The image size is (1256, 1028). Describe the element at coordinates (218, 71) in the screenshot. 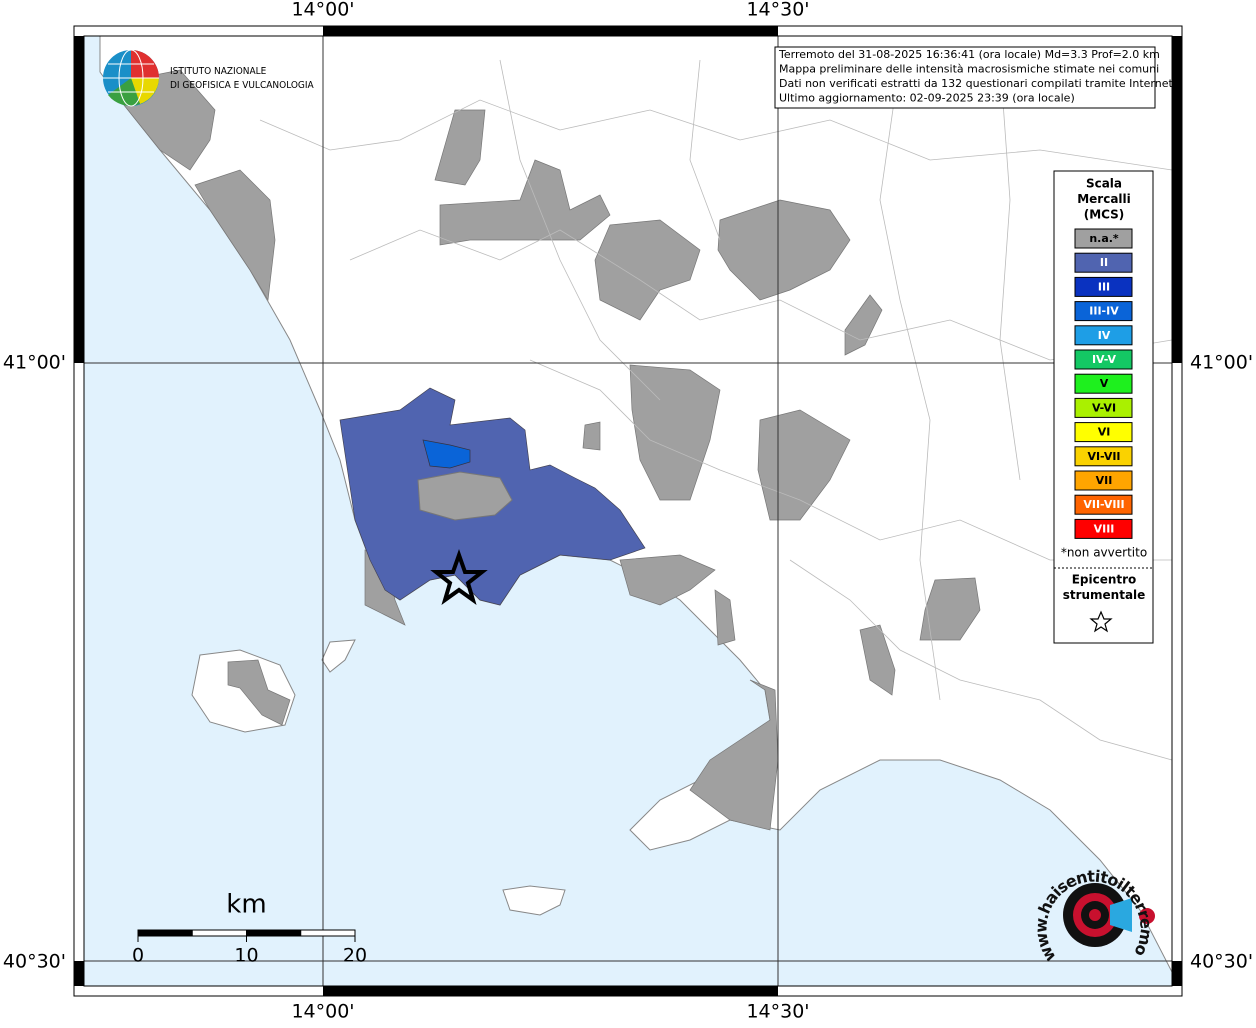

I see `logo-text: ISTITUTO NAZIONALE` at that location.